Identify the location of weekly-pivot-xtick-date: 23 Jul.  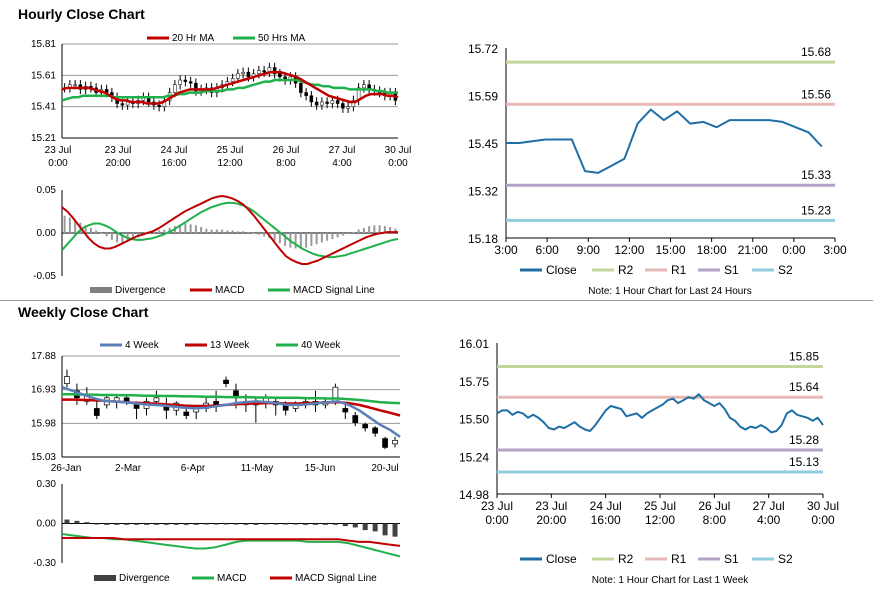
(551, 506).